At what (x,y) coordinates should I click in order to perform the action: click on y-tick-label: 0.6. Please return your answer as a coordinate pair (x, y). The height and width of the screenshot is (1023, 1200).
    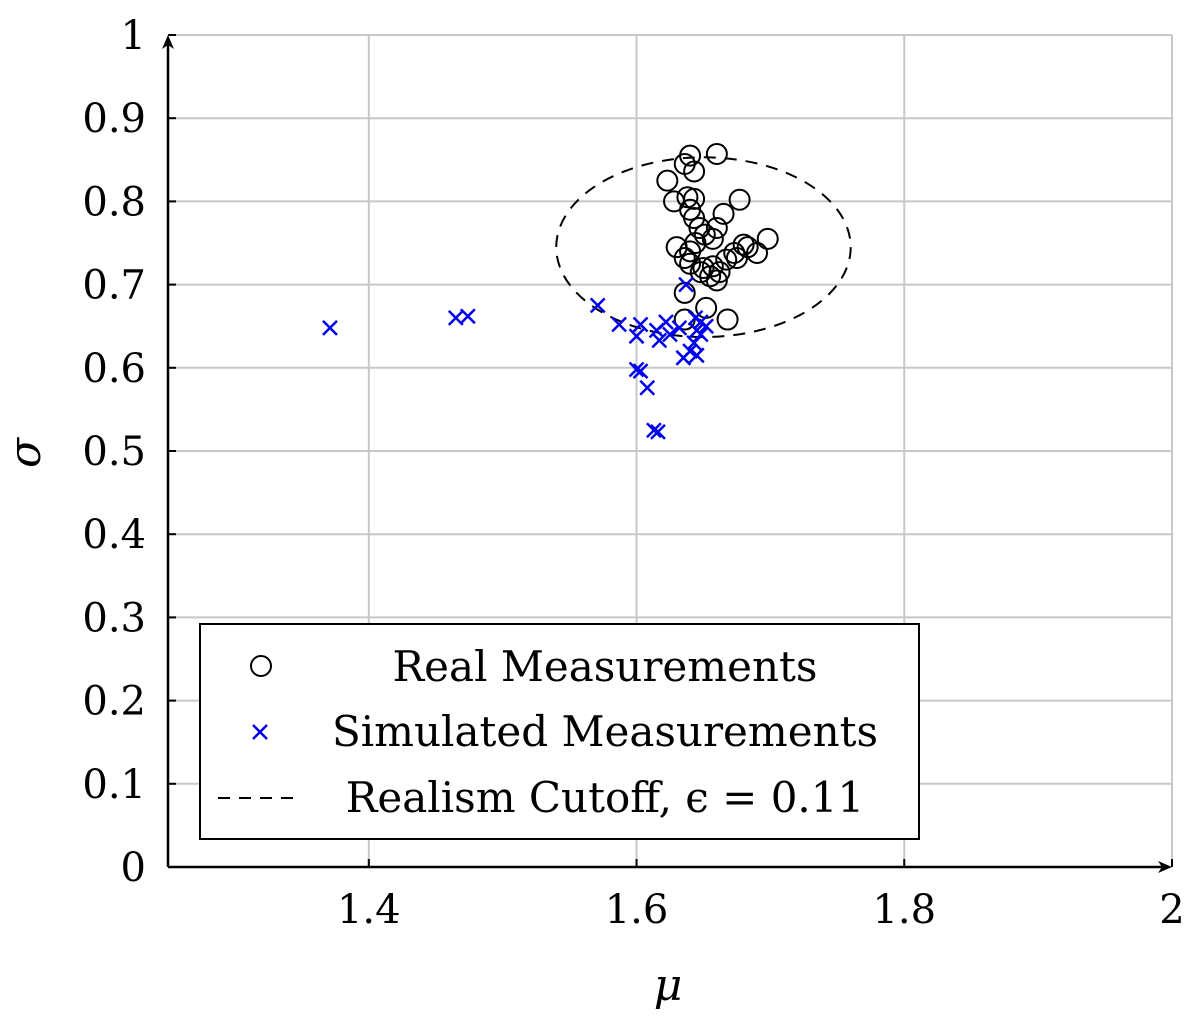
    Looking at the image, I should click on (114, 369).